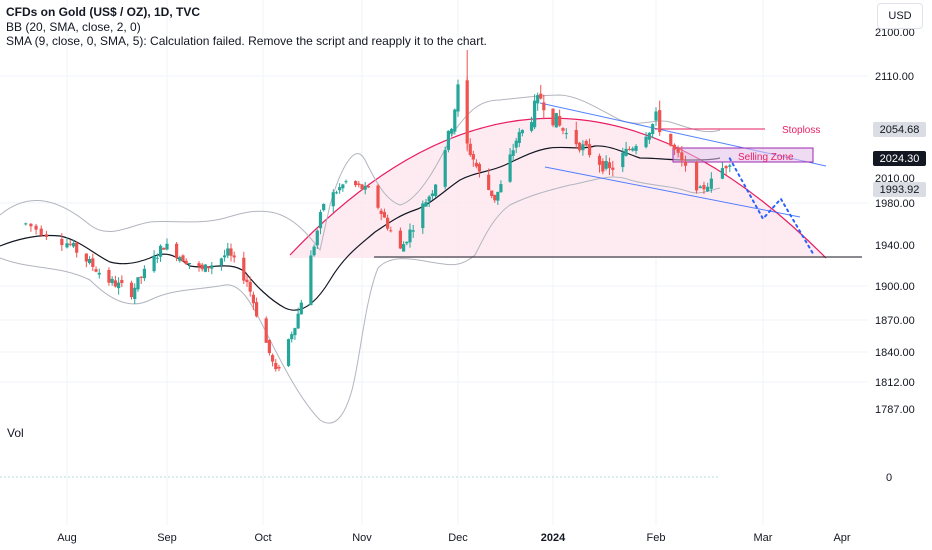 This screenshot has width=932, height=550. What do you see at coordinates (841, 538) in the screenshot?
I see `time-axis-label: Apr` at bounding box center [841, 538].